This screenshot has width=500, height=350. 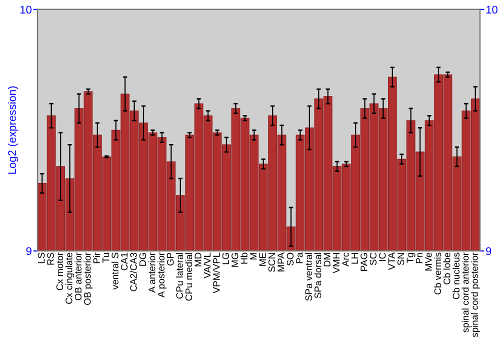 What do you see at coordinates (133, 272) in the screenshot?
I see `x-tick-label: CA2/CA3` at bounding box center [133, 272].